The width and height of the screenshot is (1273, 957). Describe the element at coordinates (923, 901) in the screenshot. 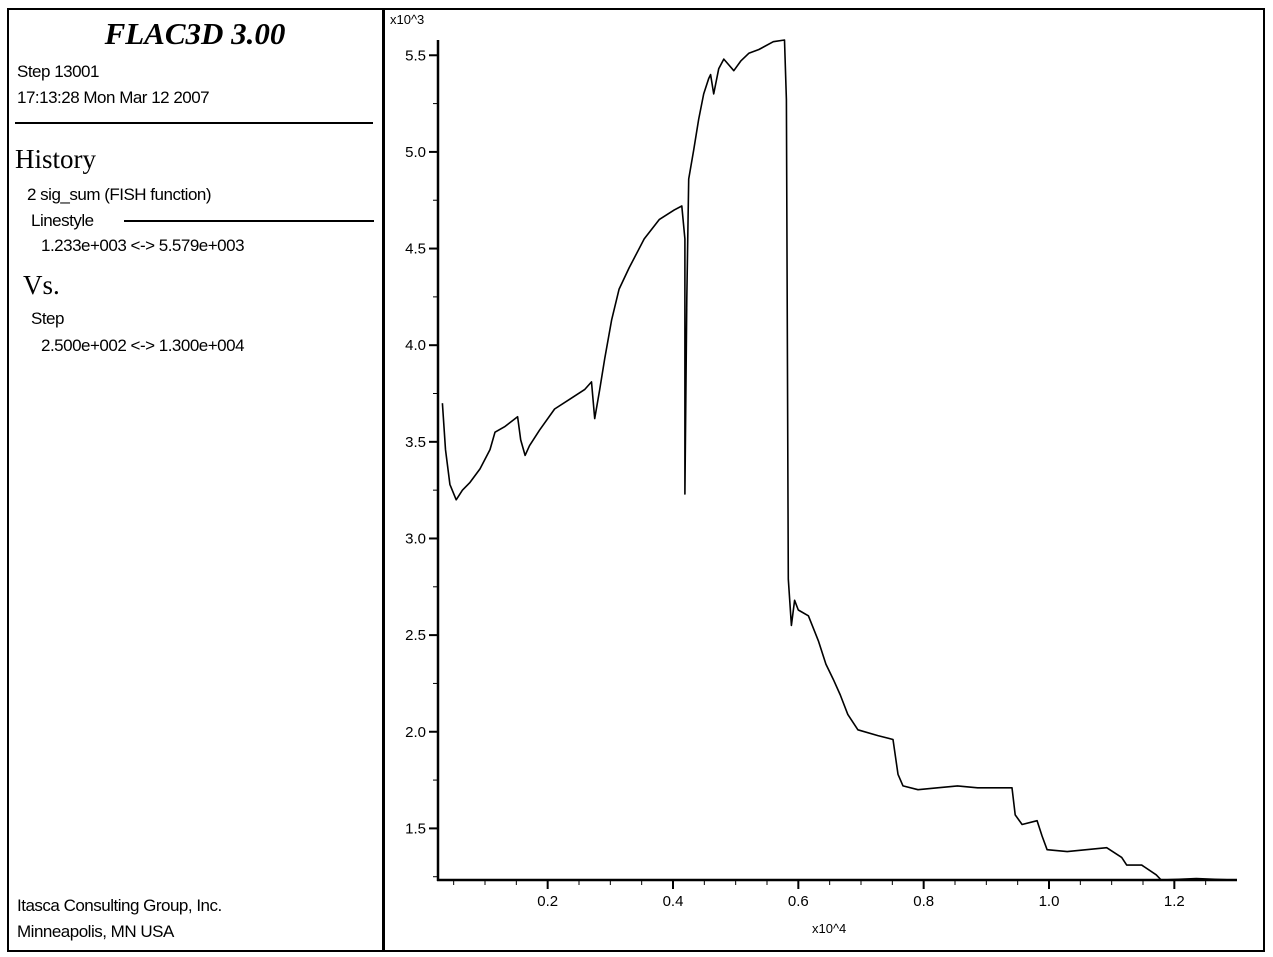

I see `x-tick-label: 0.8` at that location.